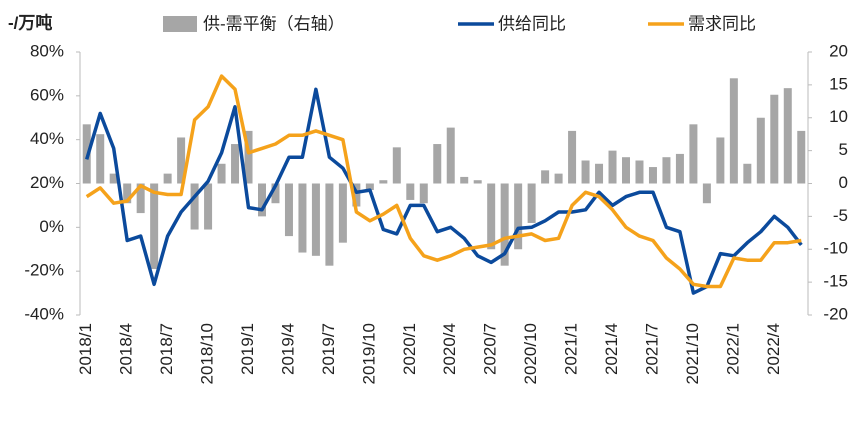 This screenshot has height=430, width=865. Describe the element at coordinates (126, 349) in the screenshot. I see `x-tick-label: 2018/4` at that location.